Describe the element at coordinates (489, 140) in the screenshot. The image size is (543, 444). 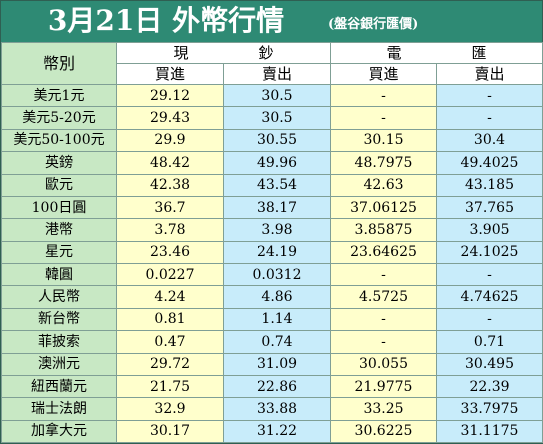
I see `remittance-sell-value: 30.4` at that location.